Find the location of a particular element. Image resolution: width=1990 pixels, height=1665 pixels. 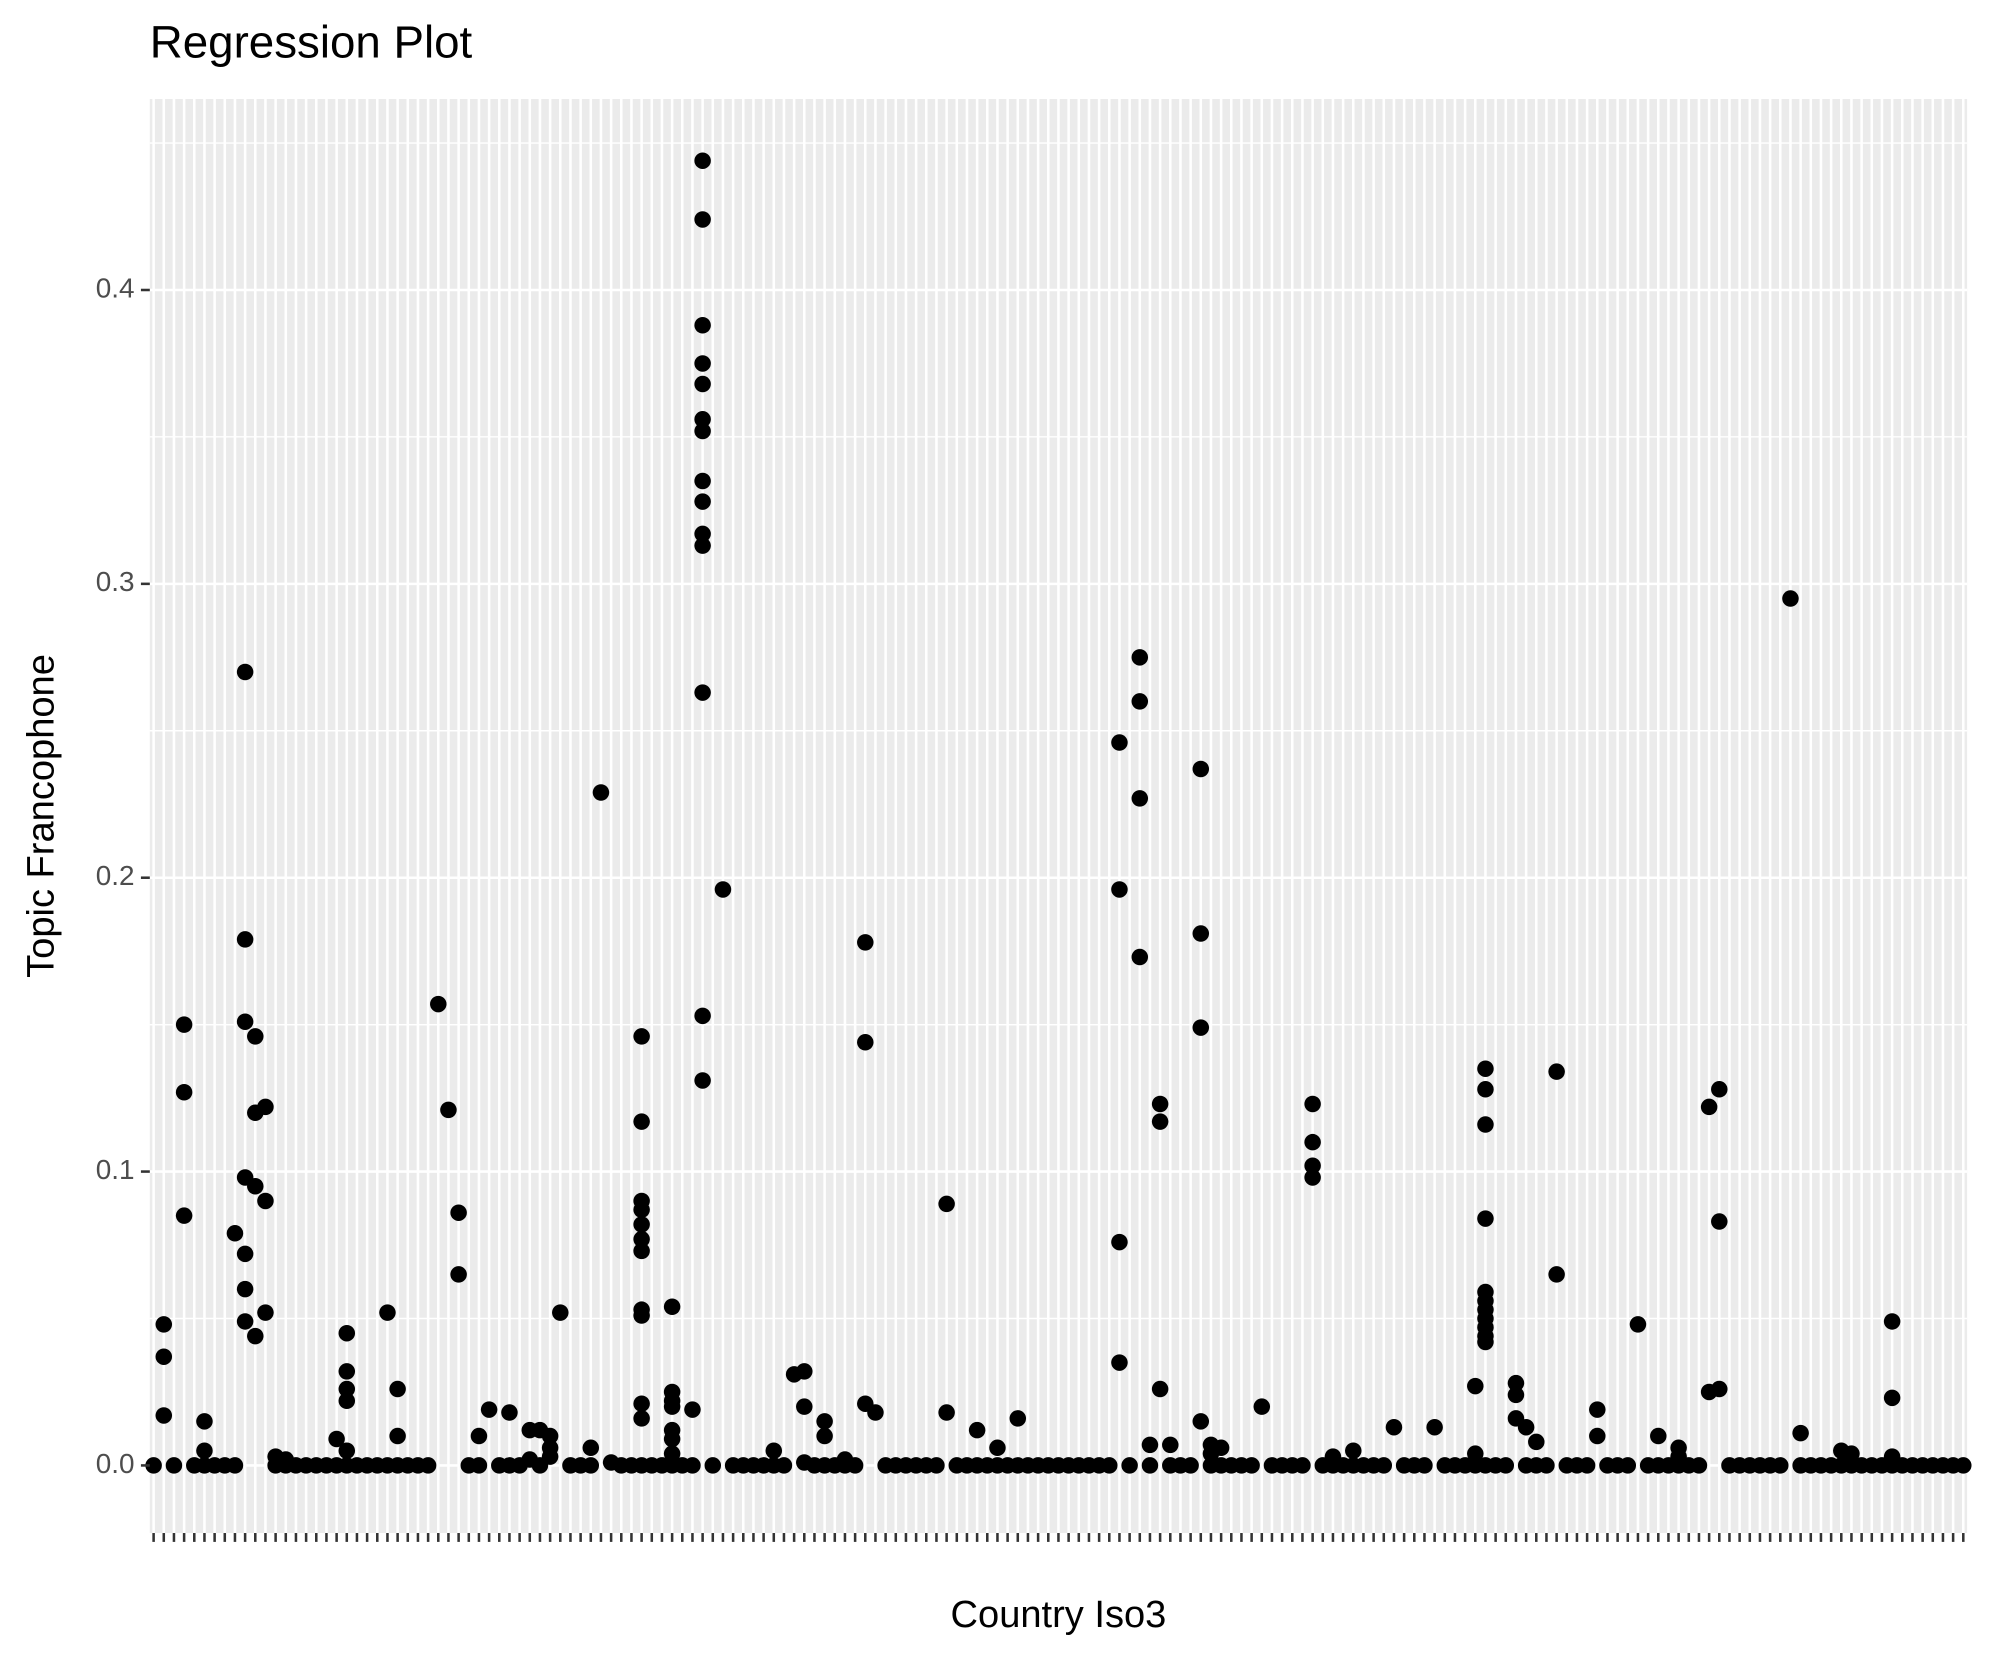

chart-title: Regression Plot is located at coordinates (311, 42).